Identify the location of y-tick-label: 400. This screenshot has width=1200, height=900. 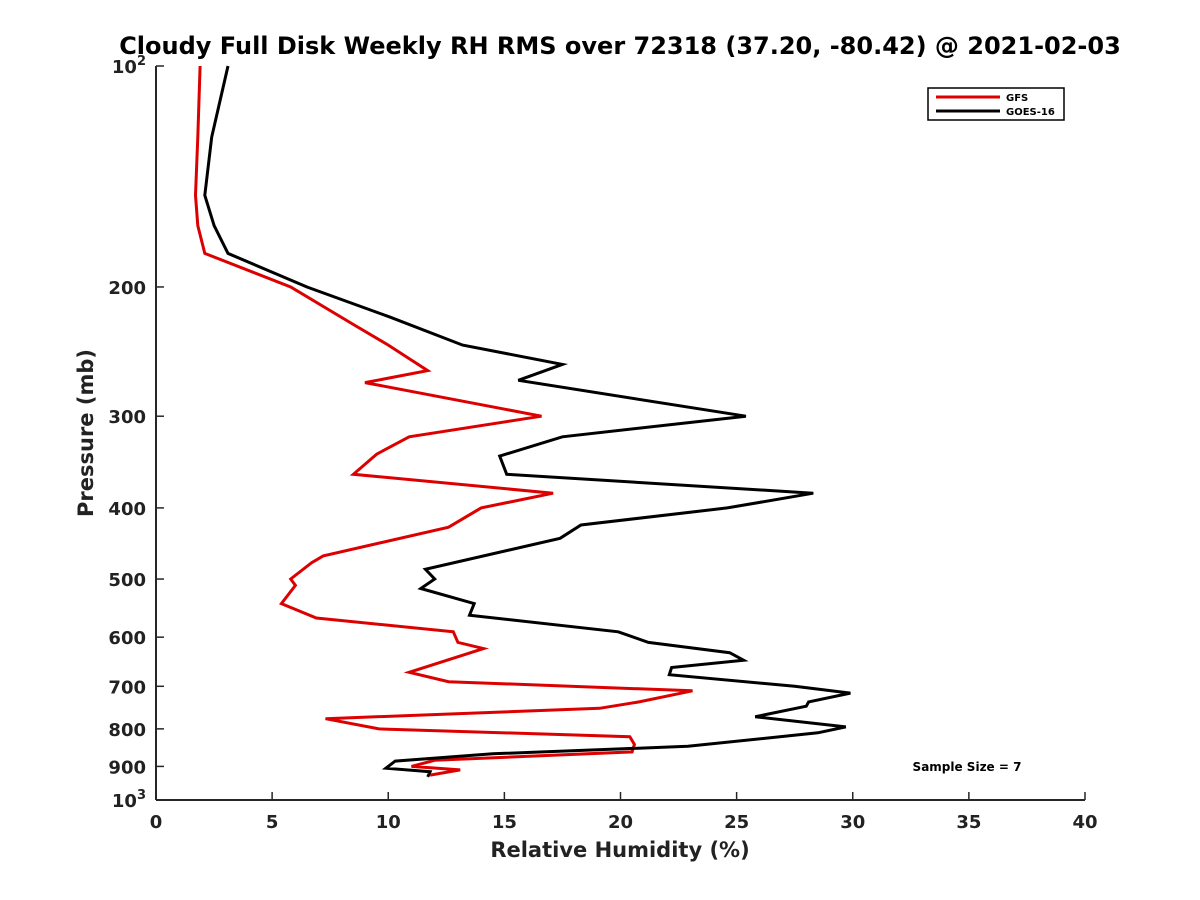
(127, 509).